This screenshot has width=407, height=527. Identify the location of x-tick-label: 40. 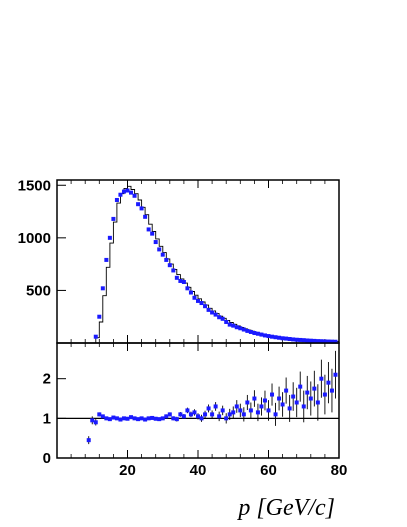
(198, 470).